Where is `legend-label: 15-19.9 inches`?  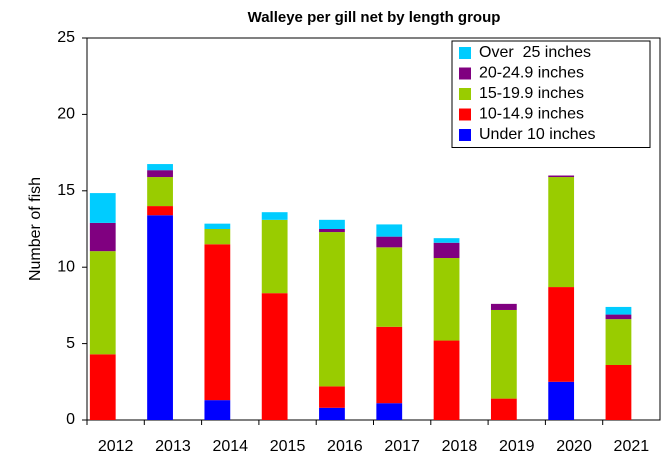 legend-label: 15-19.9 inches is located at coordinates (531, 93).